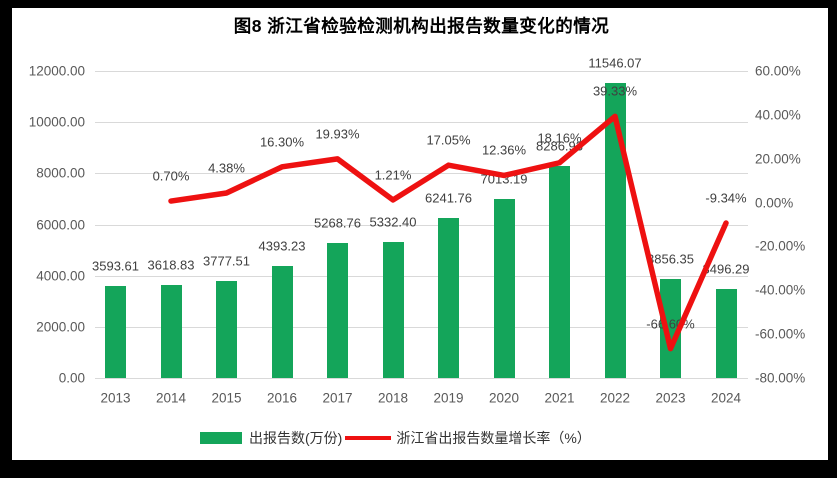 This screenshot has height=478, width=837. What do you see at coordinates (559, 138) in the screenshot?
I see `growth-rate-label: 18.16%` at bounding box center [559, 138].